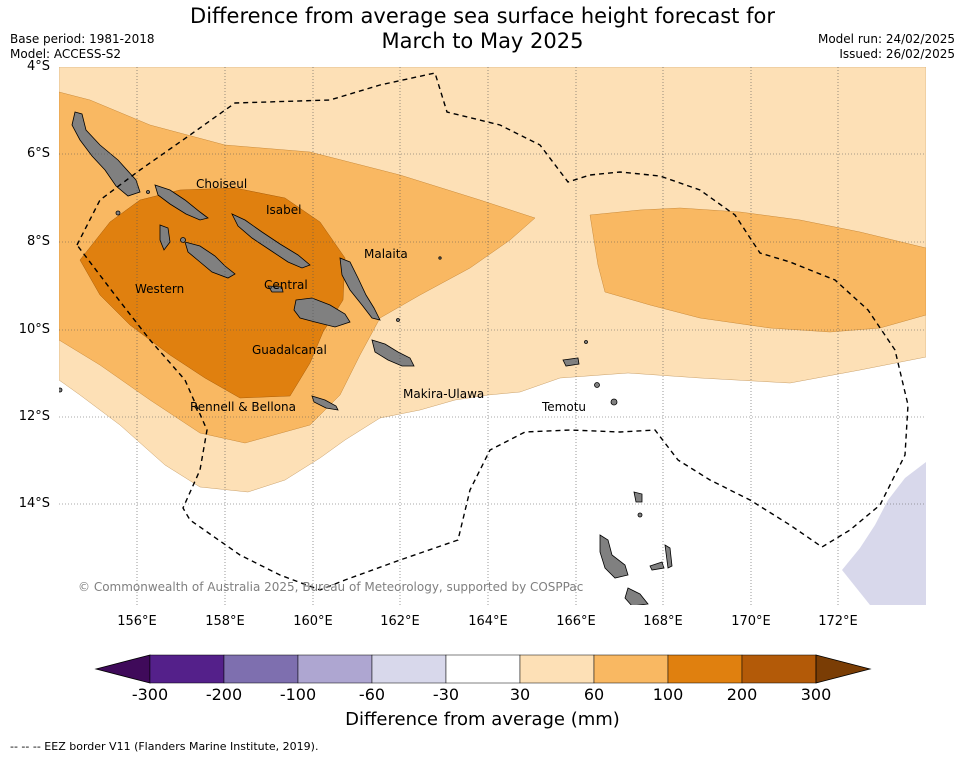 The height and width of the screenshot is (758, 965). Describe the element at coordinates (897, 54) in the screenshot. I see `issued-date: Issued: 26/02/2025` at that location.